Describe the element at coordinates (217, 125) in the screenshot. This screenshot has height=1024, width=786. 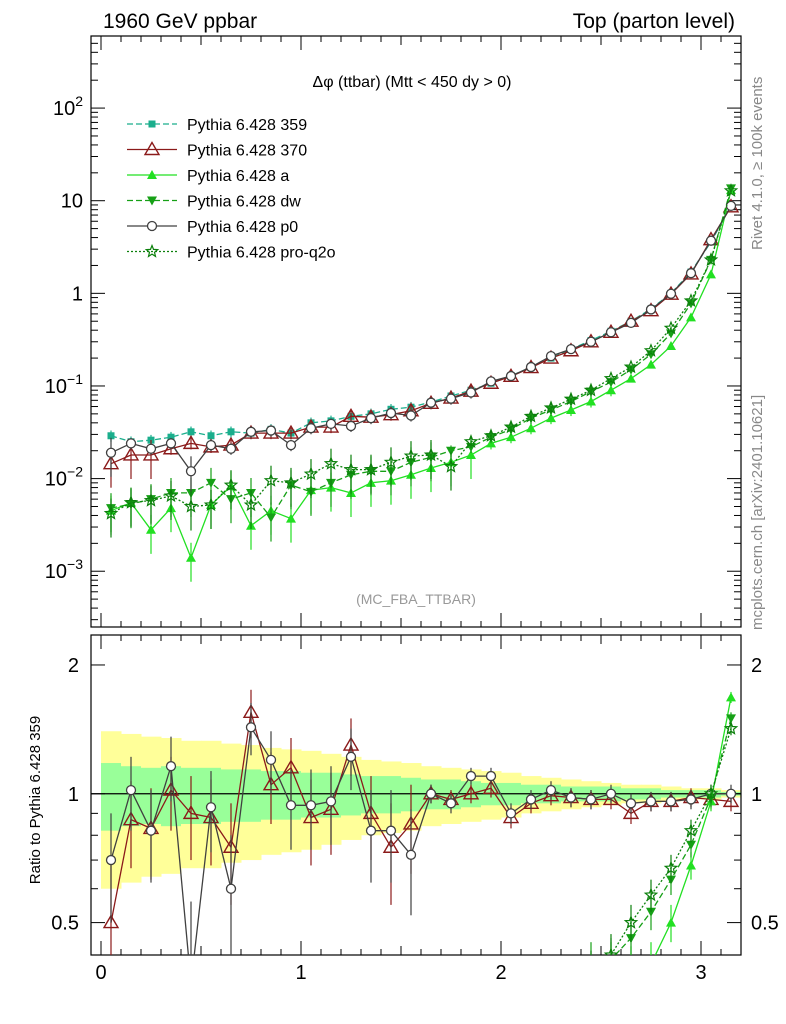
I see `legend-entry: Pythia 6.428 359` at that location.